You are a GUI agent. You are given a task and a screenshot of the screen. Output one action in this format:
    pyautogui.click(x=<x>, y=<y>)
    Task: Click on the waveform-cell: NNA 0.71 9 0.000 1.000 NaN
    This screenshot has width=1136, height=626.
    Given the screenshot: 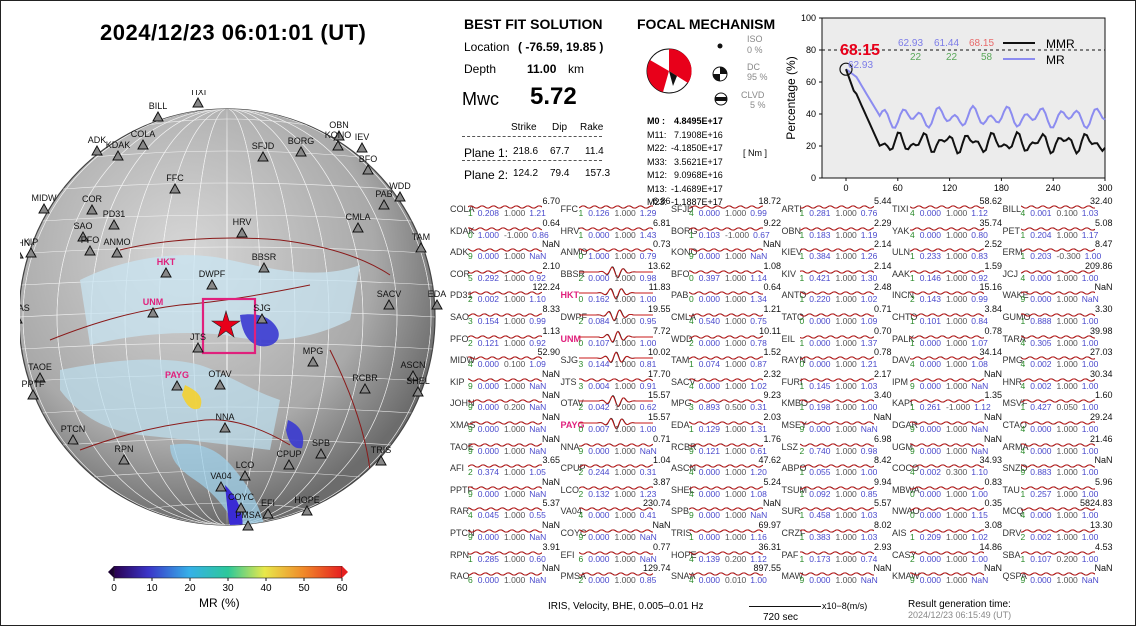 What is the action you would take?
    pyautogui.click(x=616, y=445)
    